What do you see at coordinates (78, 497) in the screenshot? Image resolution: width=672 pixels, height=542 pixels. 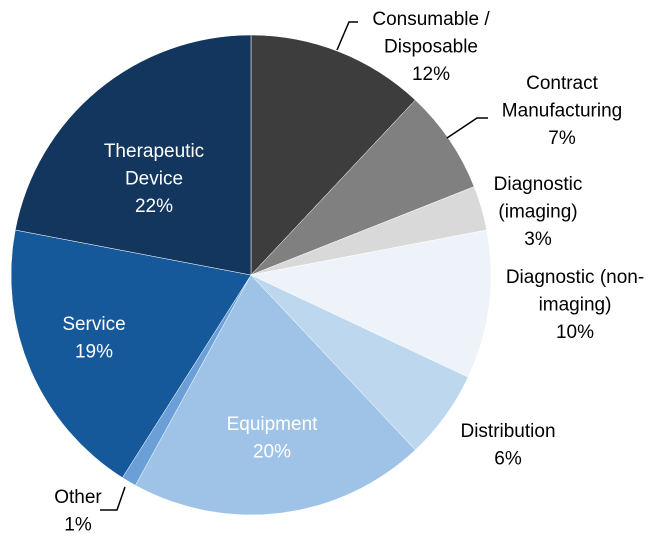 I see `slice-label: Other` at bounding box center [78, 497].